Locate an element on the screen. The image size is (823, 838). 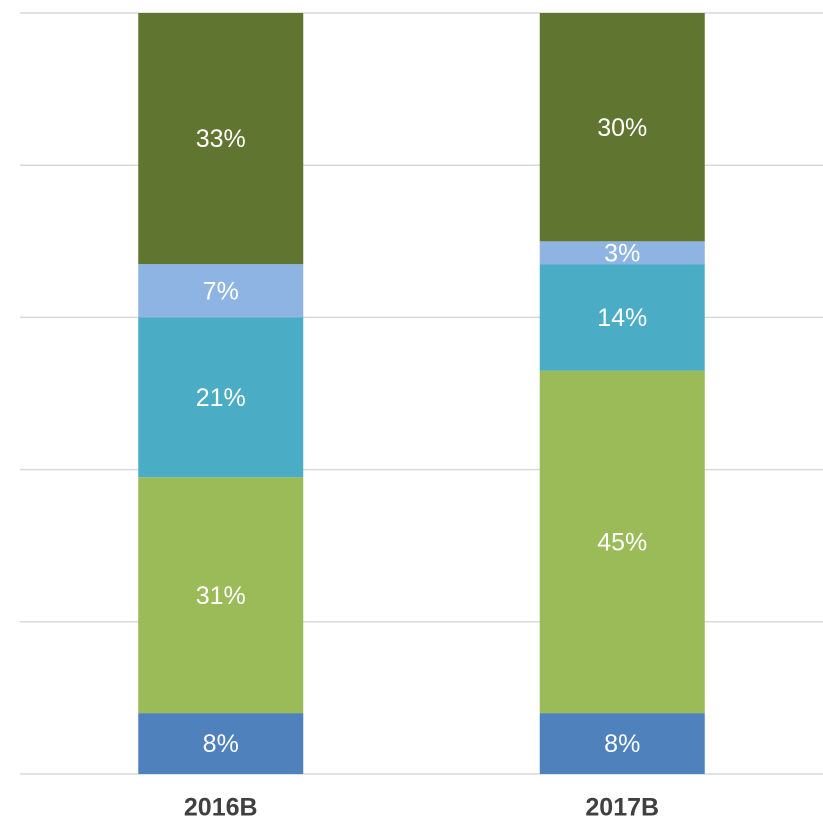
data-label: 21% is located at coordinates (221, 398).